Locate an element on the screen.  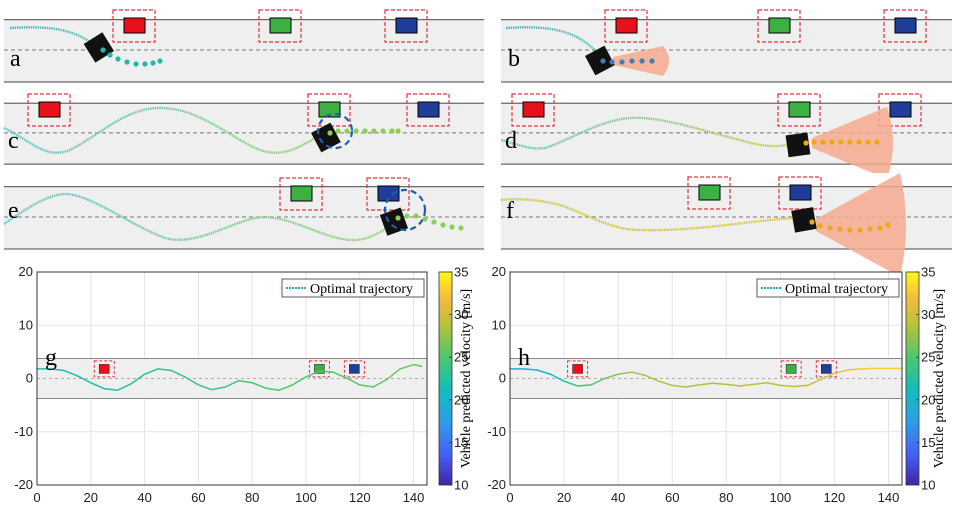
plot-panel-label: g is located at coordinates (51, 358).